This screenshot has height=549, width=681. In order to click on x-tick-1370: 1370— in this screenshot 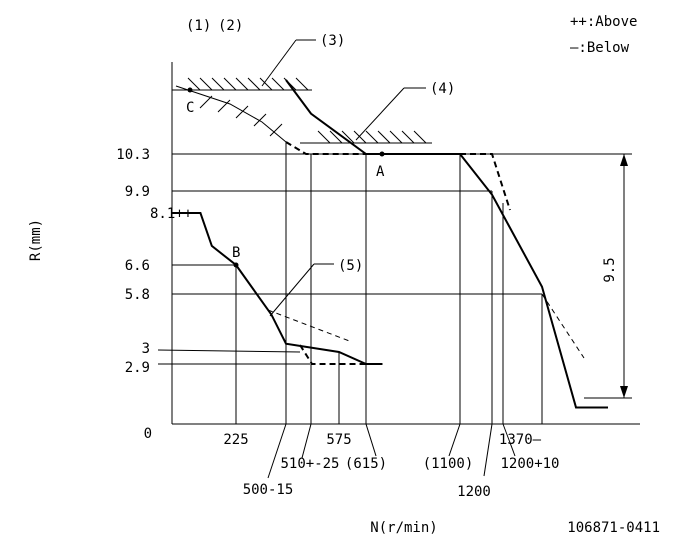, I will do `click(520, 440)`.